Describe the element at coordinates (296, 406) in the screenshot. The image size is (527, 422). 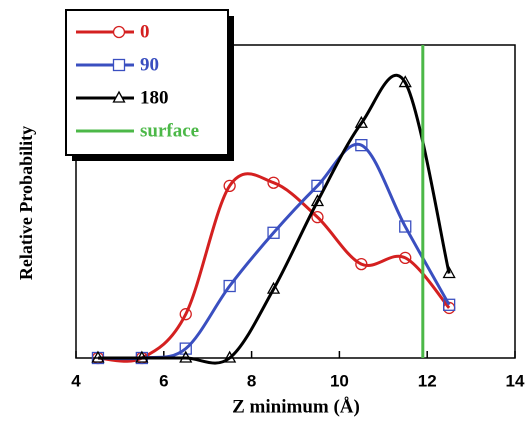
I see `x-axis-label: Z minimum (Å)` at that location.